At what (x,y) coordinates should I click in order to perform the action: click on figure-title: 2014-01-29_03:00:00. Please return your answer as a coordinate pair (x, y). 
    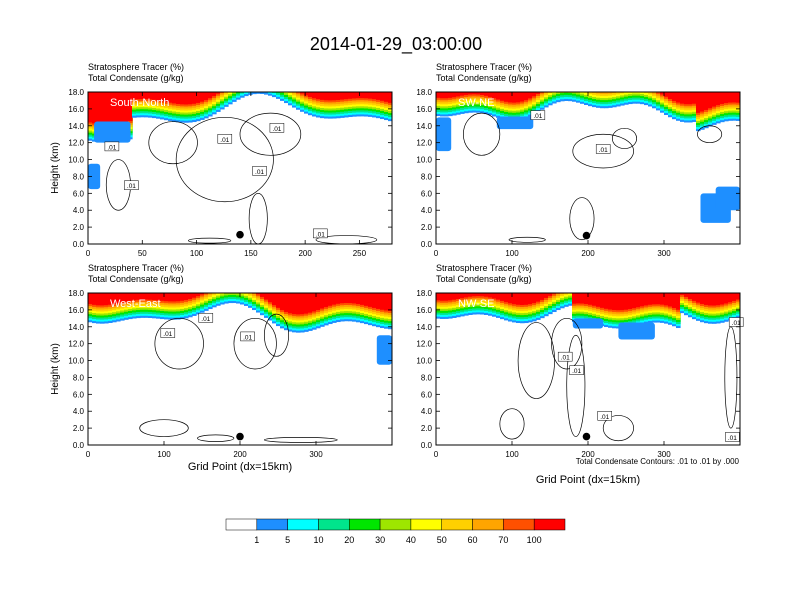
    Looking at the image, I should click on (396, 44).